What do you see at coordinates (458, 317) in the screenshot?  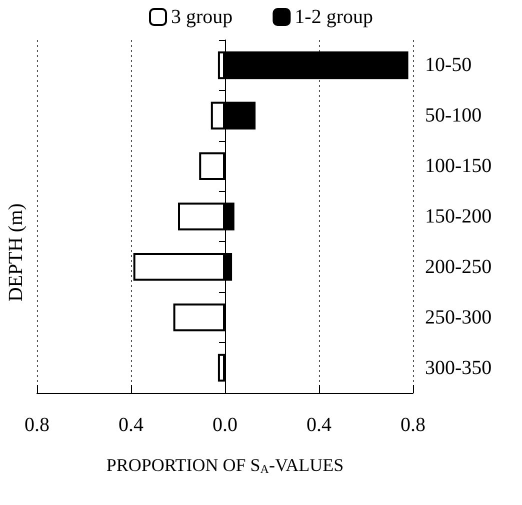 I see `y-tick-label: 250-300` at bounding box center [458, 317].